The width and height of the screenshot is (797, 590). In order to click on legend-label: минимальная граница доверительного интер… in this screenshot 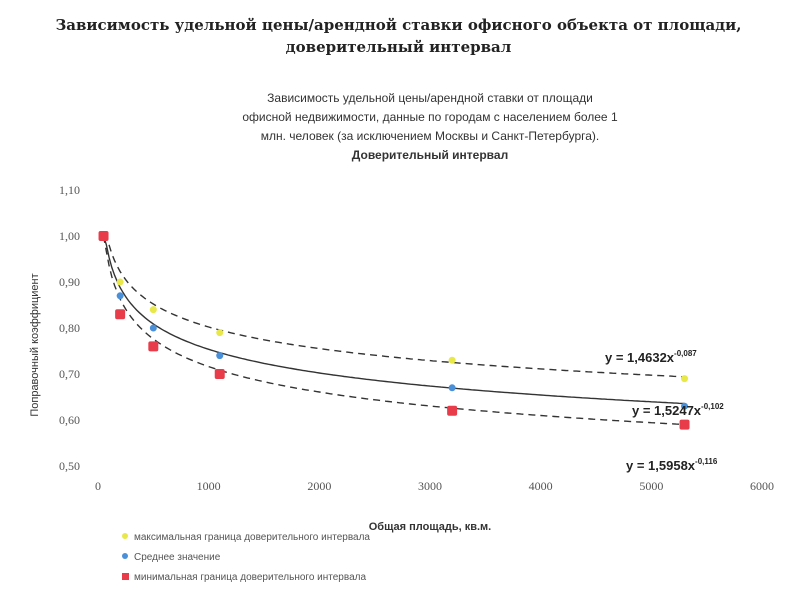, I will do `click(250, 577)`.